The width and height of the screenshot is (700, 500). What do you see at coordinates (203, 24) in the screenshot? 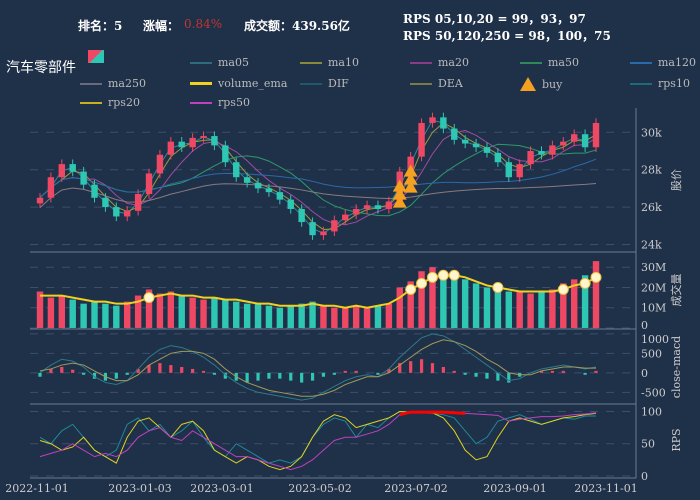
I see `change-value: 0.84%` at bounding box center [203, 24].